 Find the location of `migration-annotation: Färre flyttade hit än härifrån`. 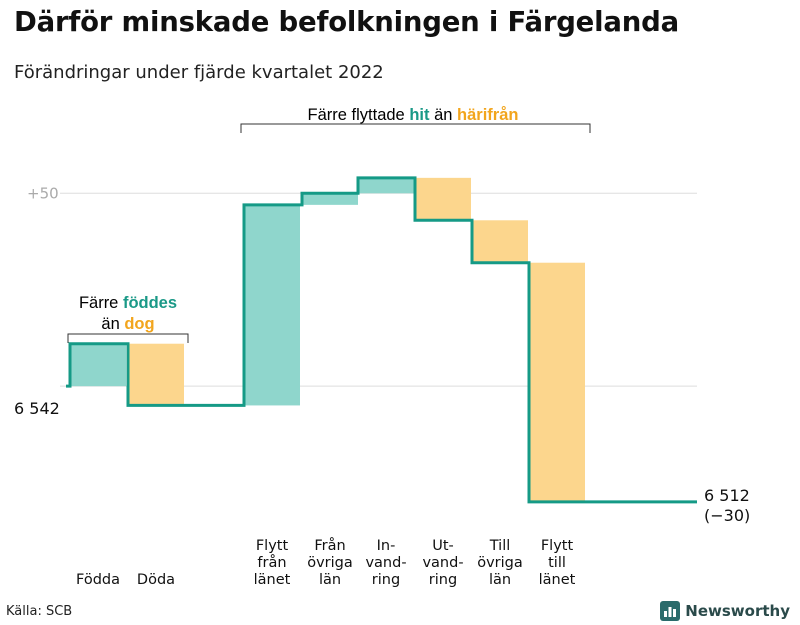

migration-annotation: Färre flyttade hit än härifrån is located at coordinates (415, 119).